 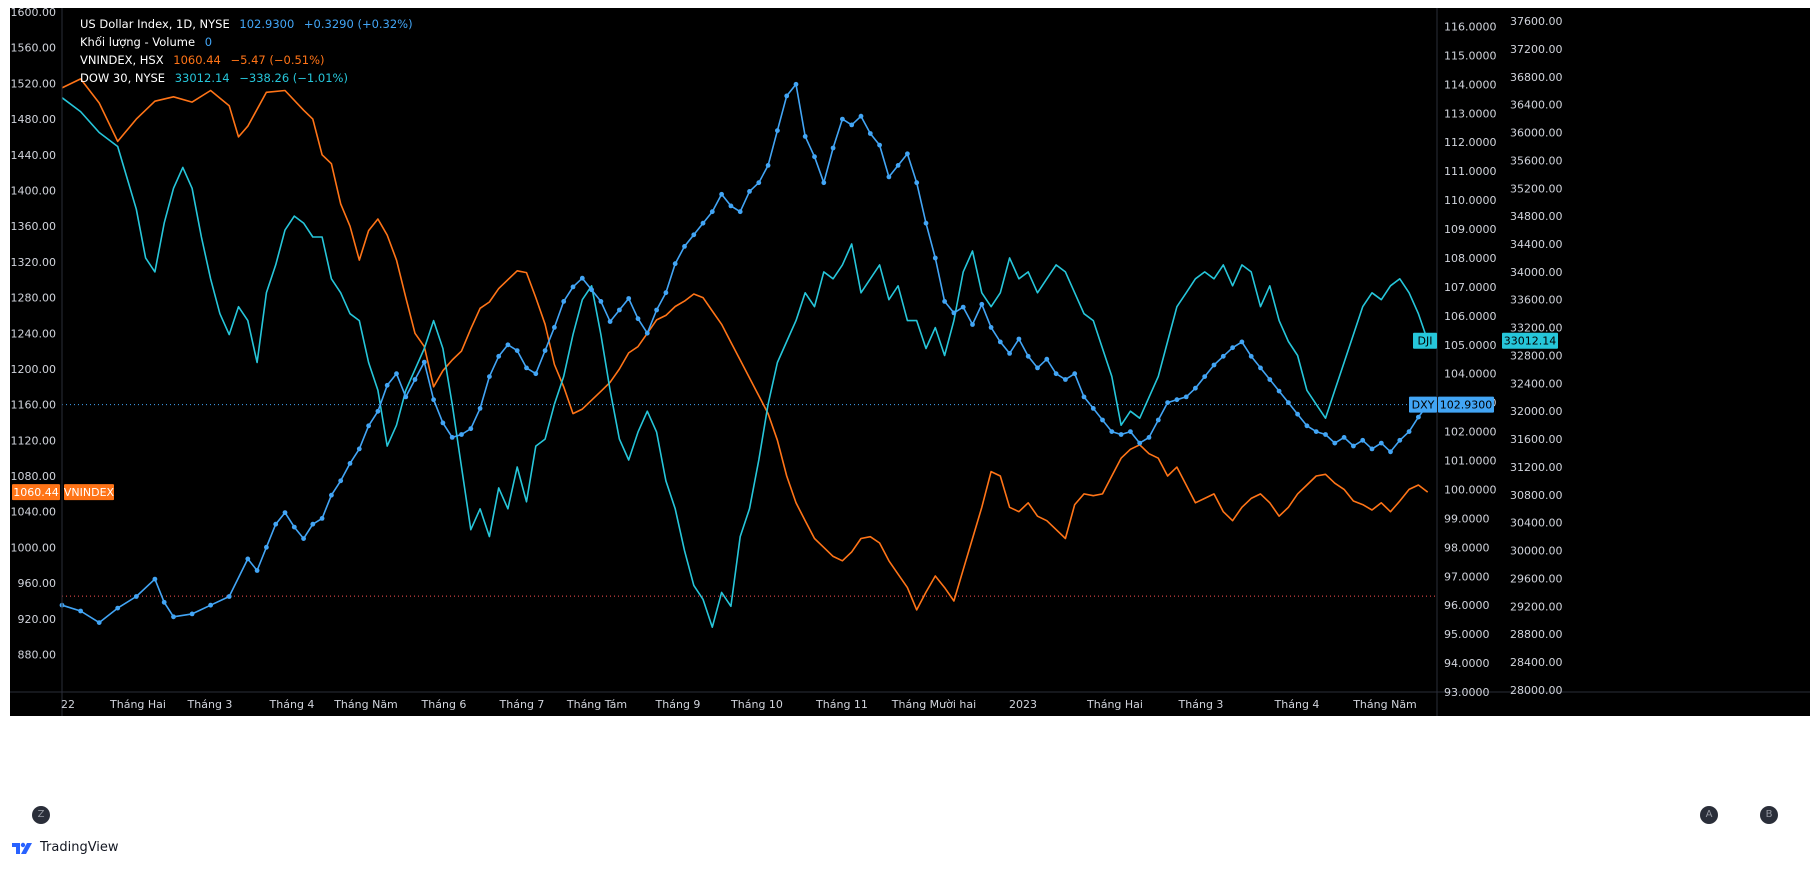 What do you see at coordinates (1536, 160) in the screenshot?
I see `dji-tick-label: 35600.00` at bounding box center [1536, 160].